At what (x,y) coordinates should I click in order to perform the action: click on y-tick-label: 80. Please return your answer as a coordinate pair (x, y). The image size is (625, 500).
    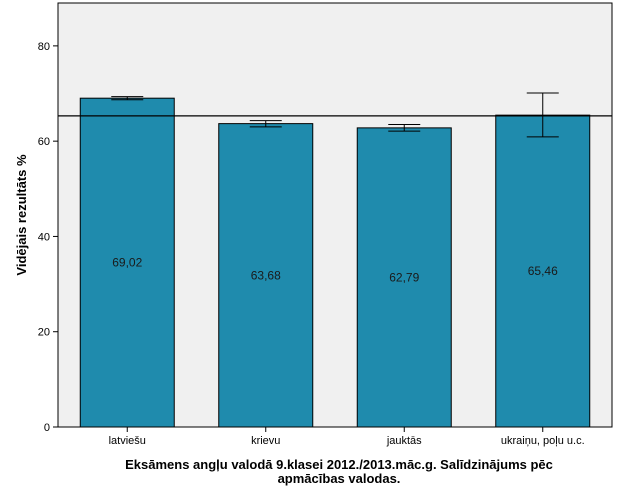
    Looking at the image, I should click on (44, 47).